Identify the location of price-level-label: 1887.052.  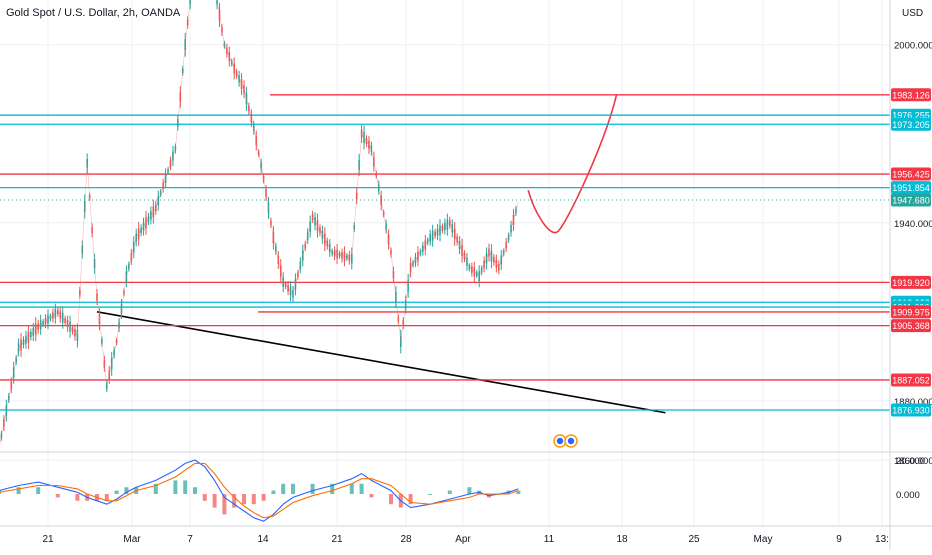
(911, 380).